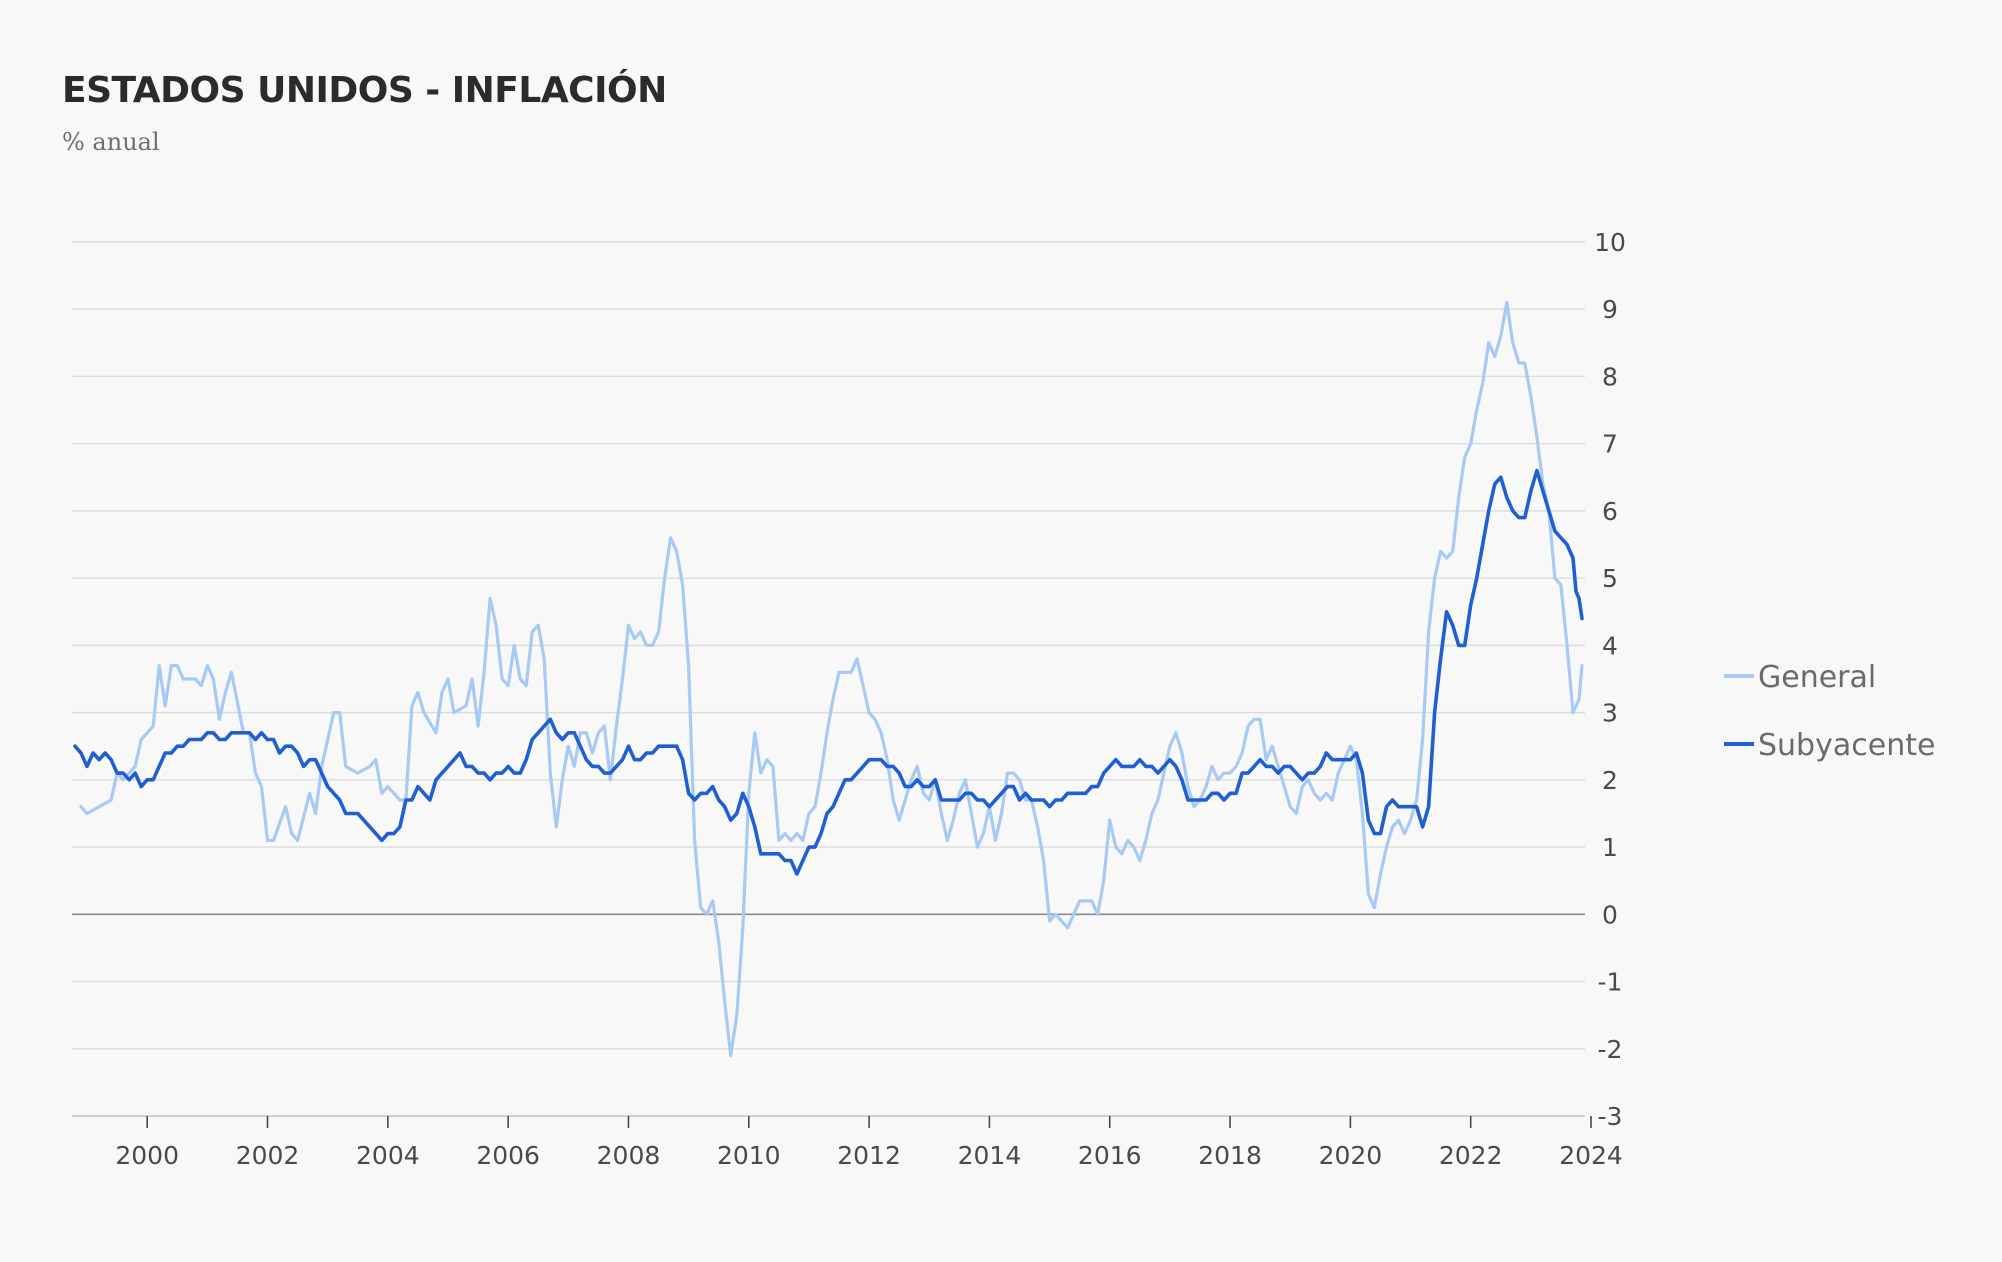  Describe the element at coordinates (1817, 677) in the screenshot. I see `legend-label-general: General` at that location.